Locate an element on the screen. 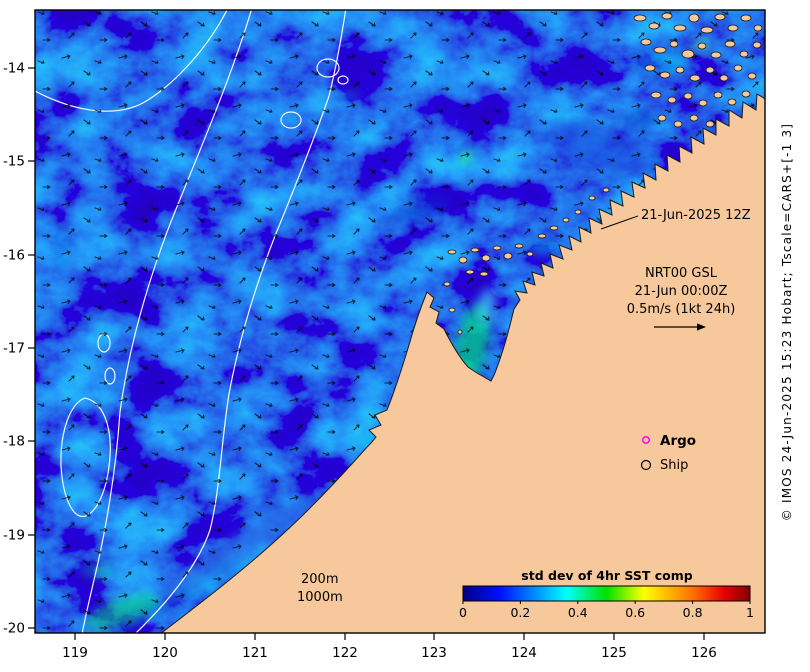 Image resolution: width=810 pixels, height=672 pixels. ship-label: Ship is located at coordinates (674, 465).